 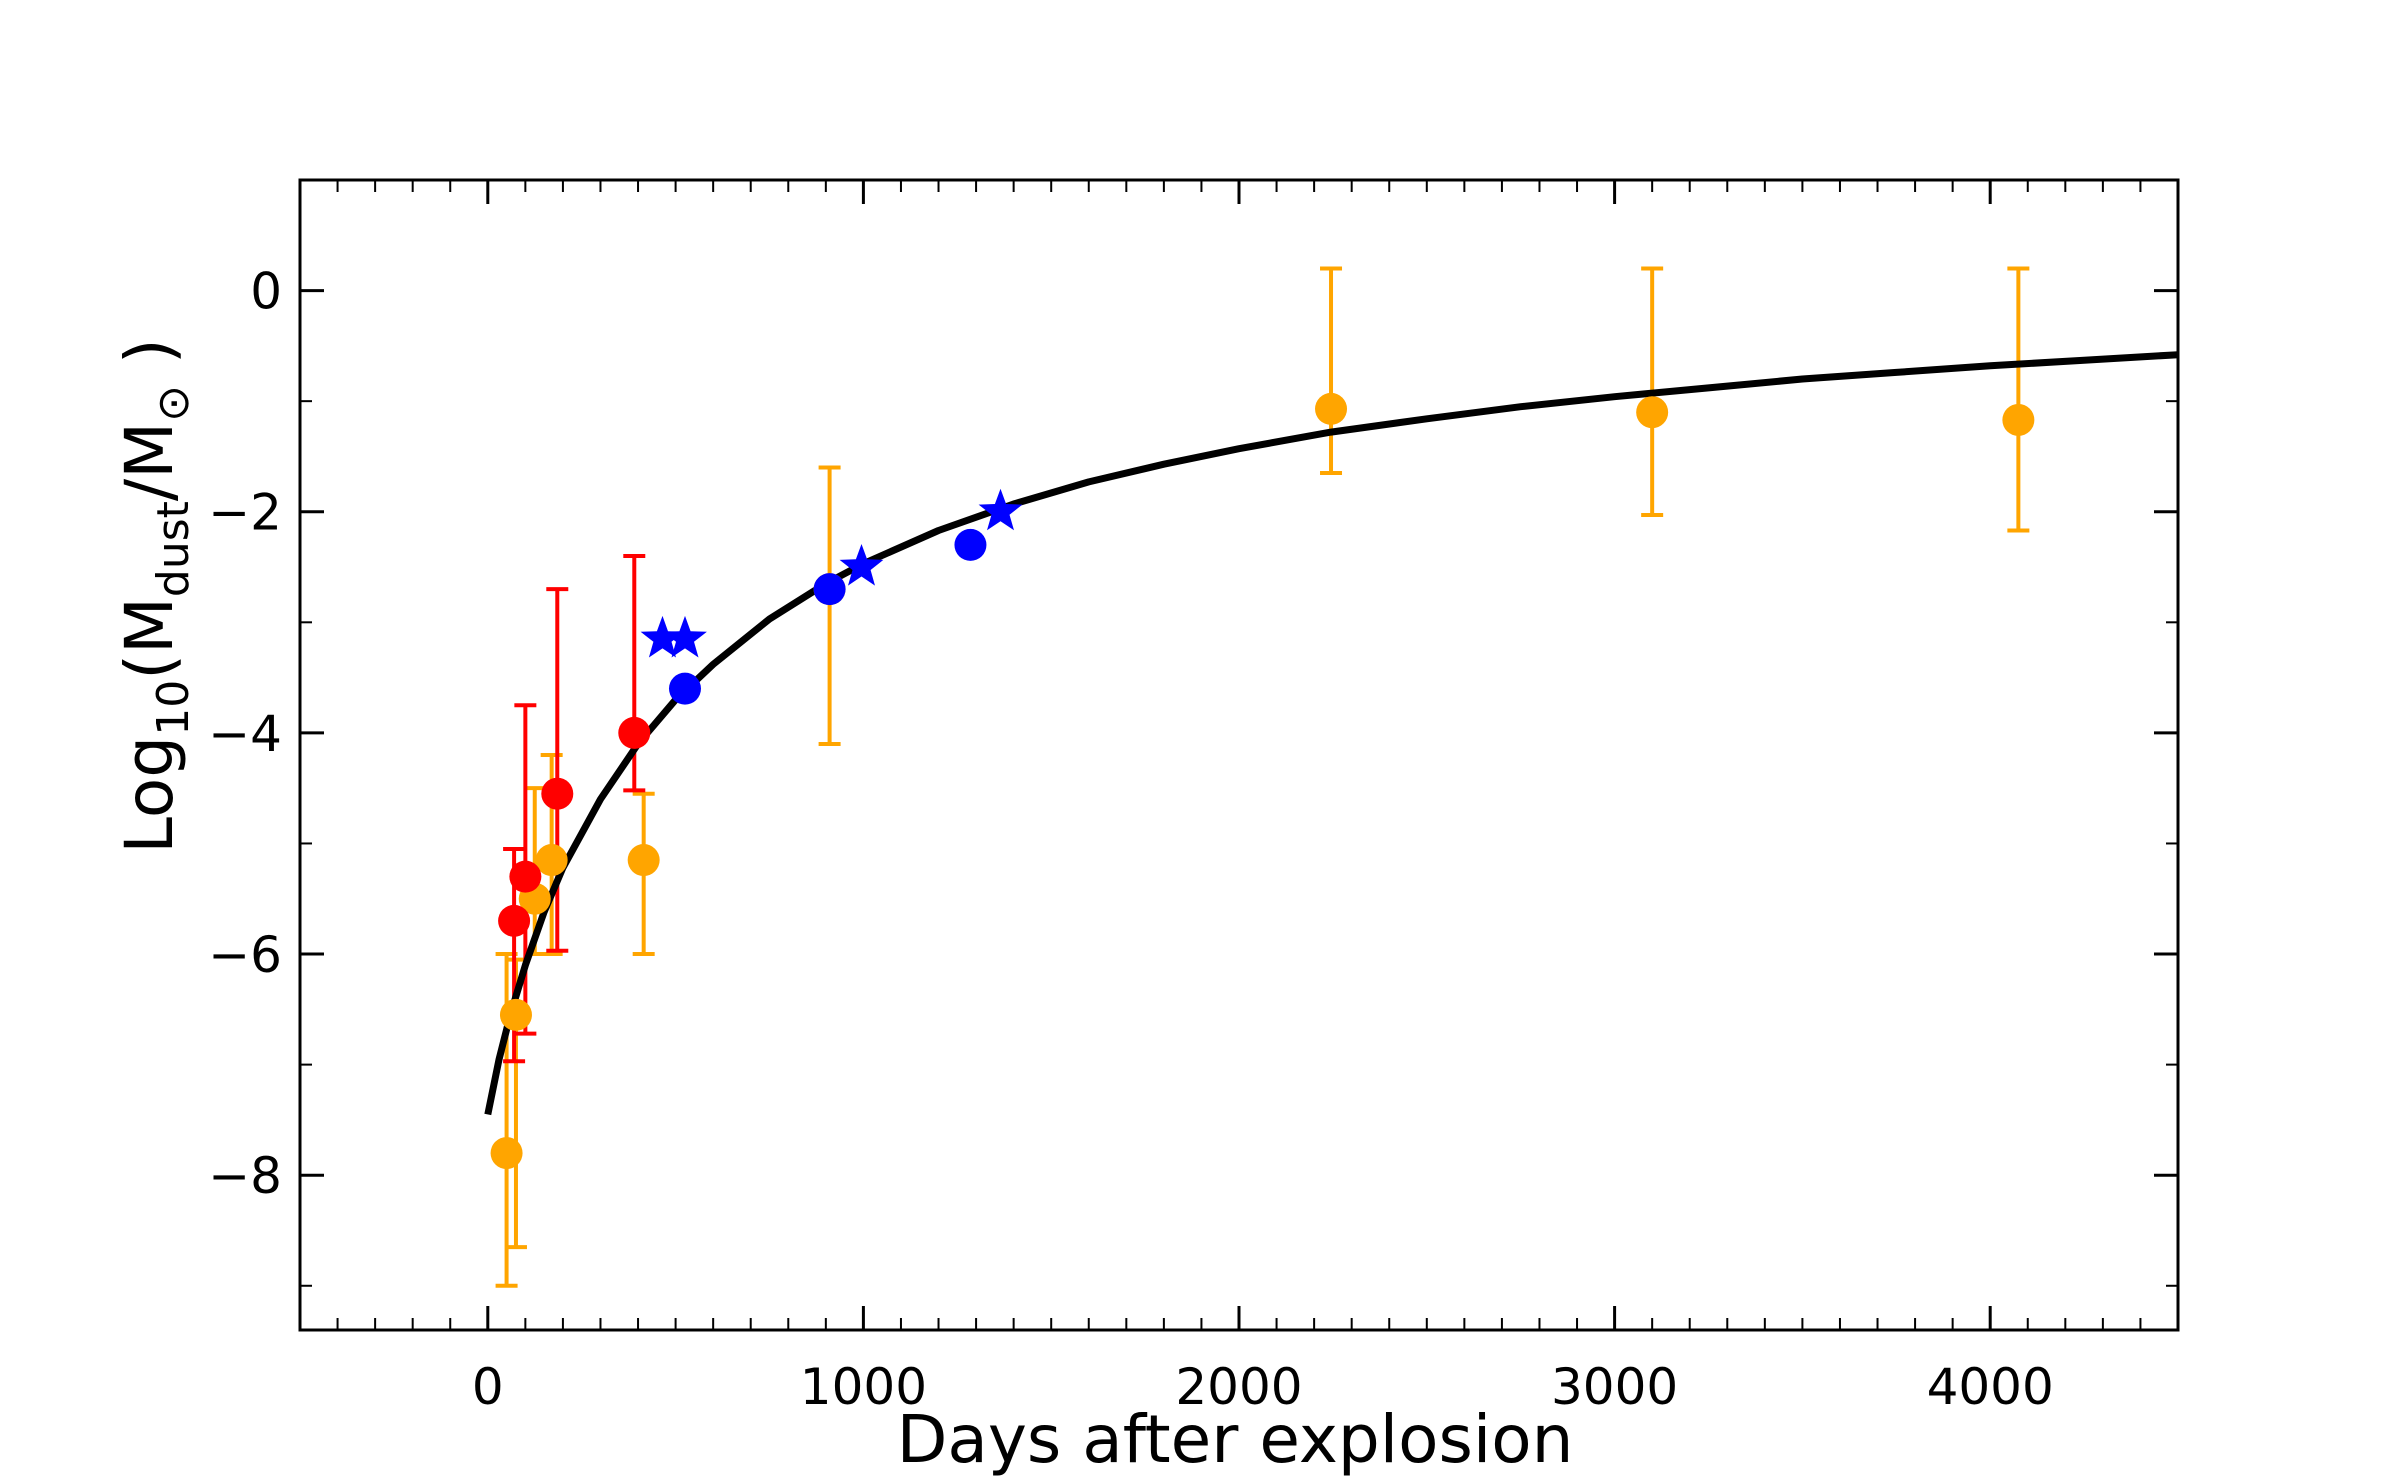 What do you see at coordinates (1614, 1387) in the screenshot?
I see `x-tick-label: 3000` at bounding box center [1614, 1387].